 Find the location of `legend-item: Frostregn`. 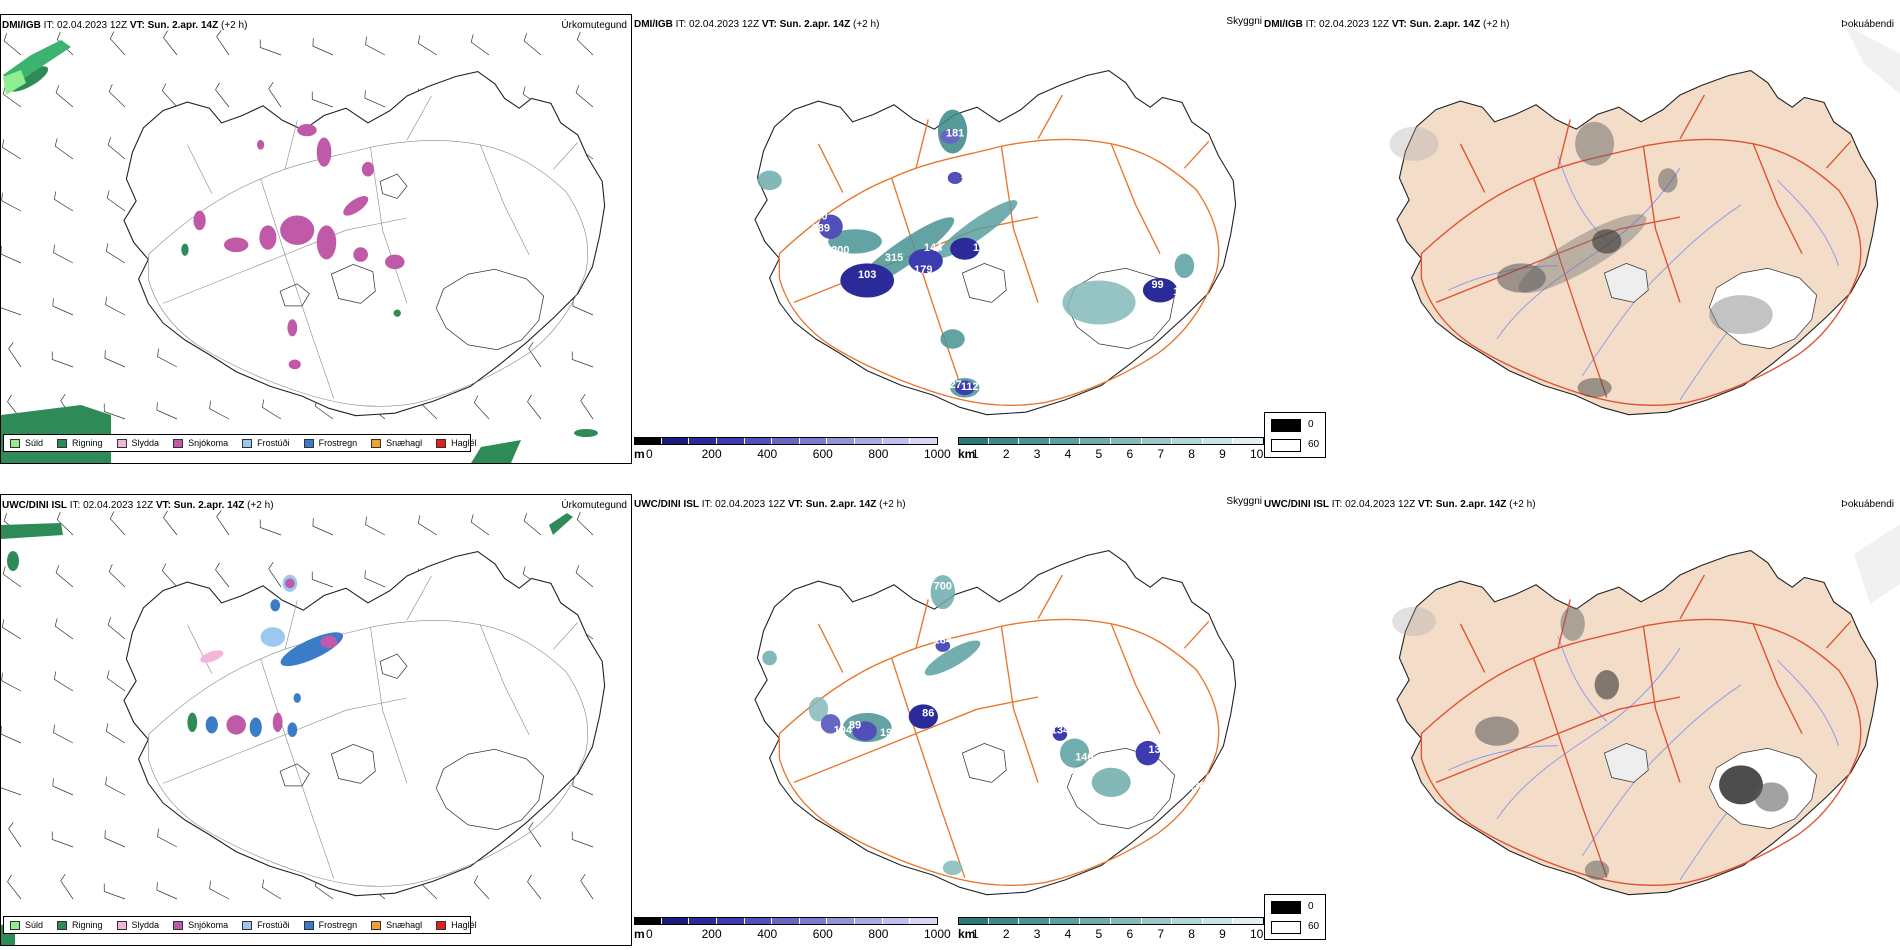

legend-item: Frostregn is located at coordinates (330, 443).